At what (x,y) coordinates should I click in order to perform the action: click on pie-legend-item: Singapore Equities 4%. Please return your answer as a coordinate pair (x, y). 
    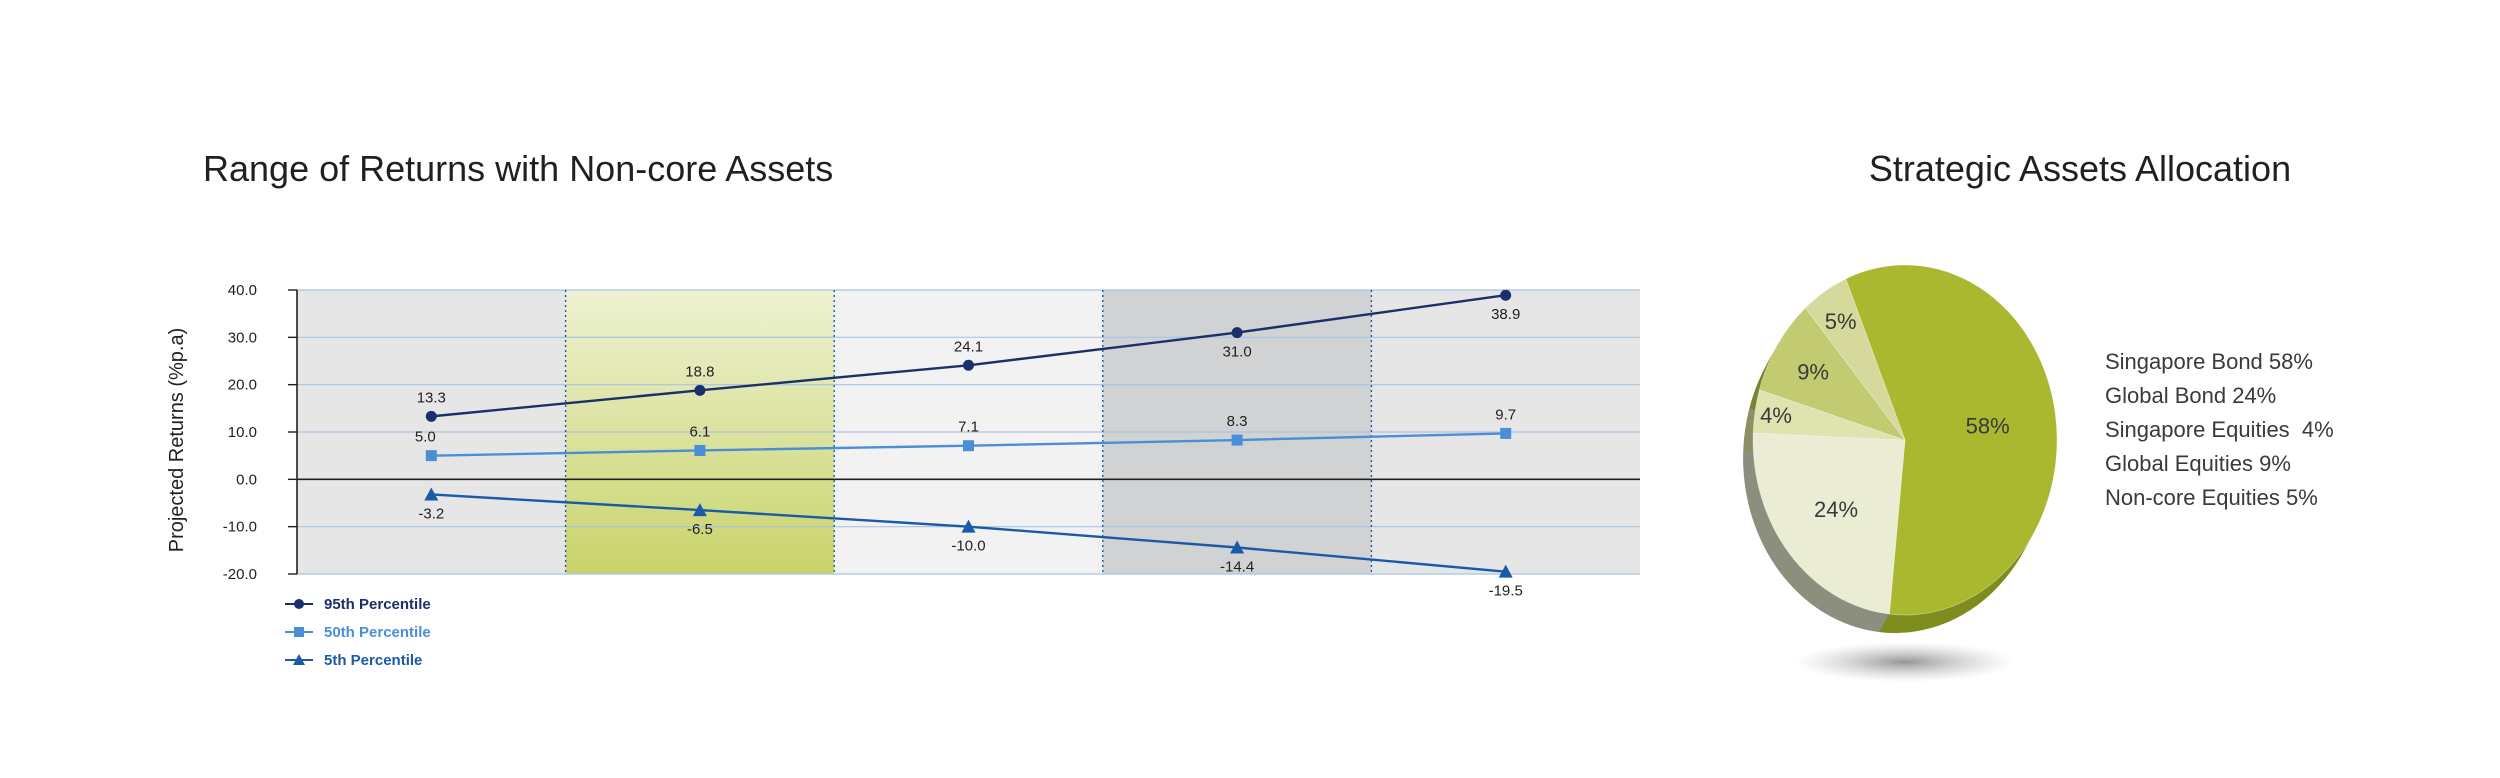
    Looking at the image, I should click on (2219, 429).